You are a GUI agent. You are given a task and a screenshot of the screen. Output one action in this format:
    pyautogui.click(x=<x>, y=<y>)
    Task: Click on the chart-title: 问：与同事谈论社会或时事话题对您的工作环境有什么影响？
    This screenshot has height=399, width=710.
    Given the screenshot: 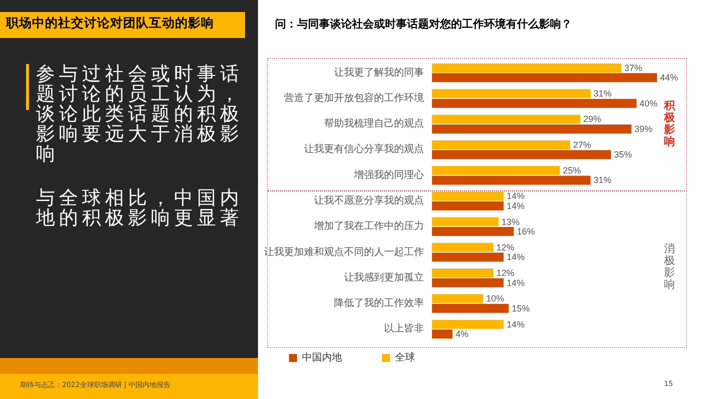 What is the action you would take?
    pyautogui.click(x=423, y=24)
    